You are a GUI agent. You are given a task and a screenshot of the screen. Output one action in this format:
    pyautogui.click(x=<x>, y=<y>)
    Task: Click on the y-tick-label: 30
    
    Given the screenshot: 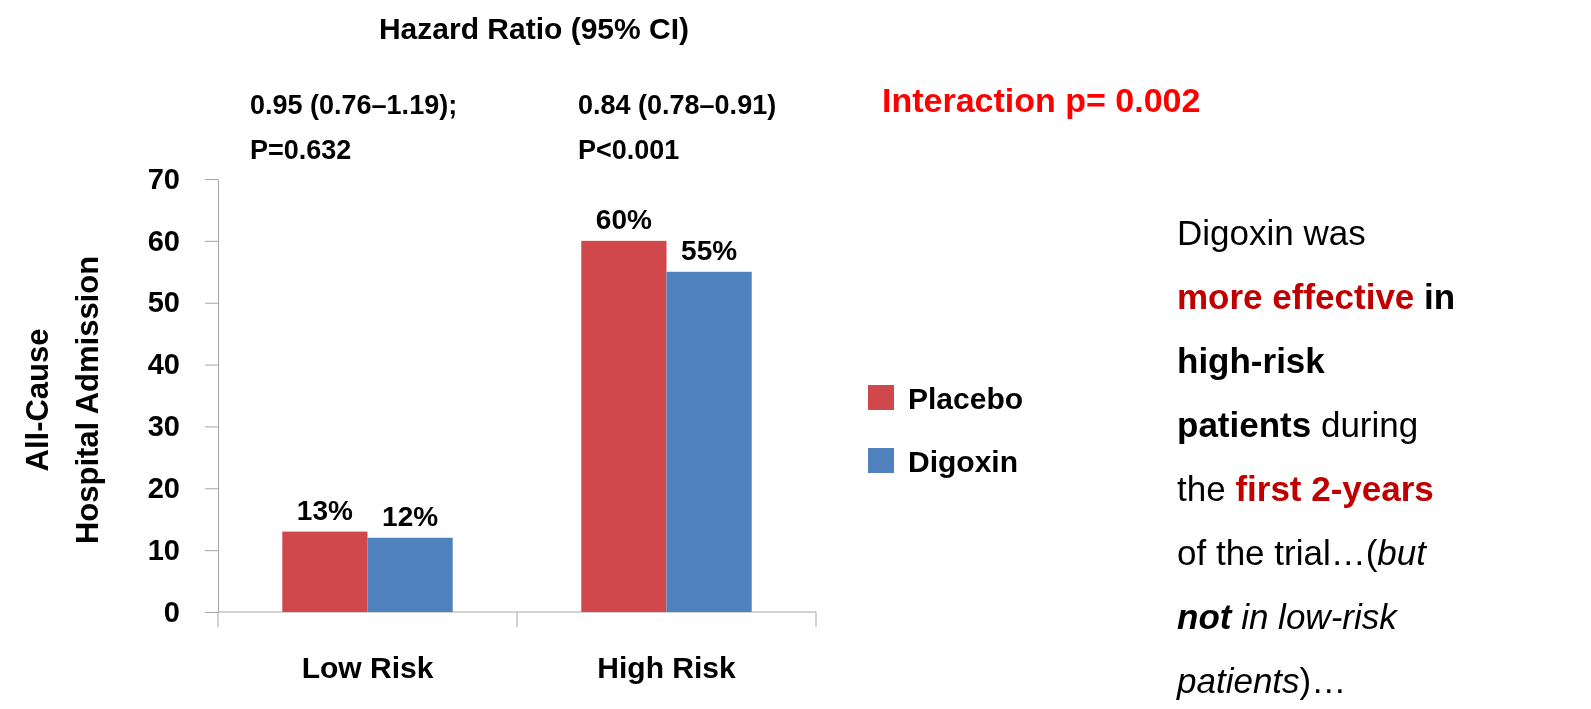 What is the action you would take?
    pyautogui.click(x=163, y=426)
    